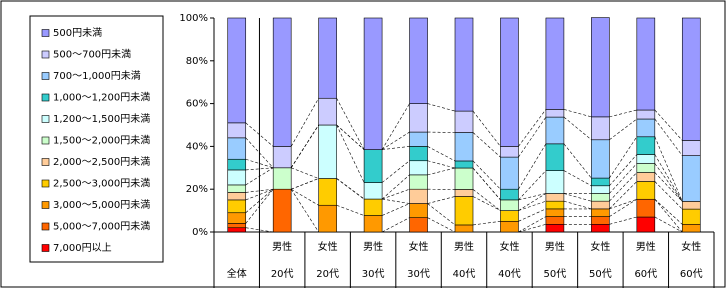  Describe the element at coordinates (197, 146) in the screenshot. I see `y-tick-label: 40%` at that location.